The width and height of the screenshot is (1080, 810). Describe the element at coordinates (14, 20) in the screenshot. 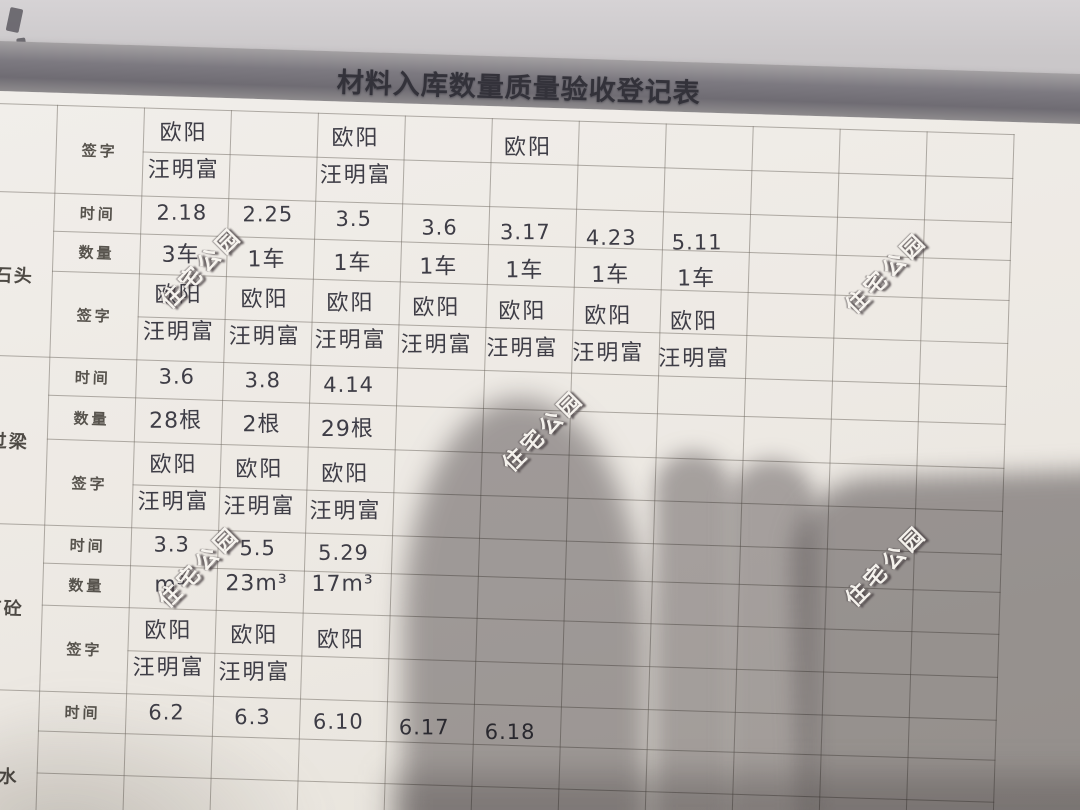

I see `page-corner-mark` at that location.